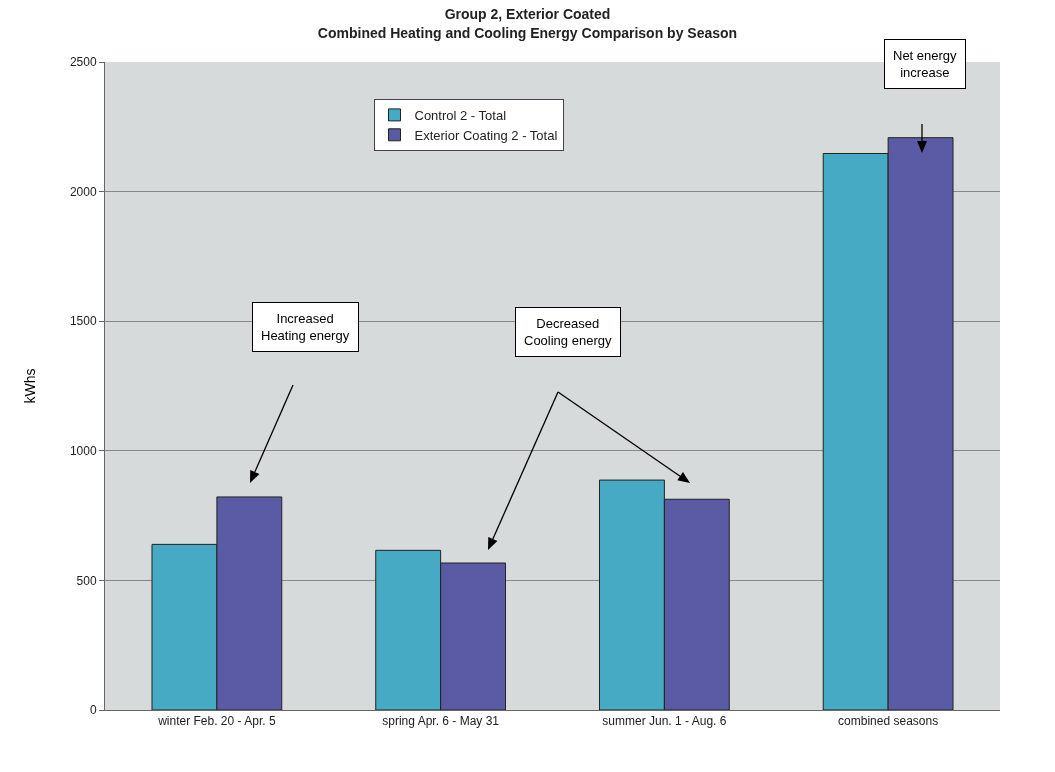  Describe the element at coordinates (888, 721) in the screenshot. I see `x-tick-label: combined seasons` at that location.